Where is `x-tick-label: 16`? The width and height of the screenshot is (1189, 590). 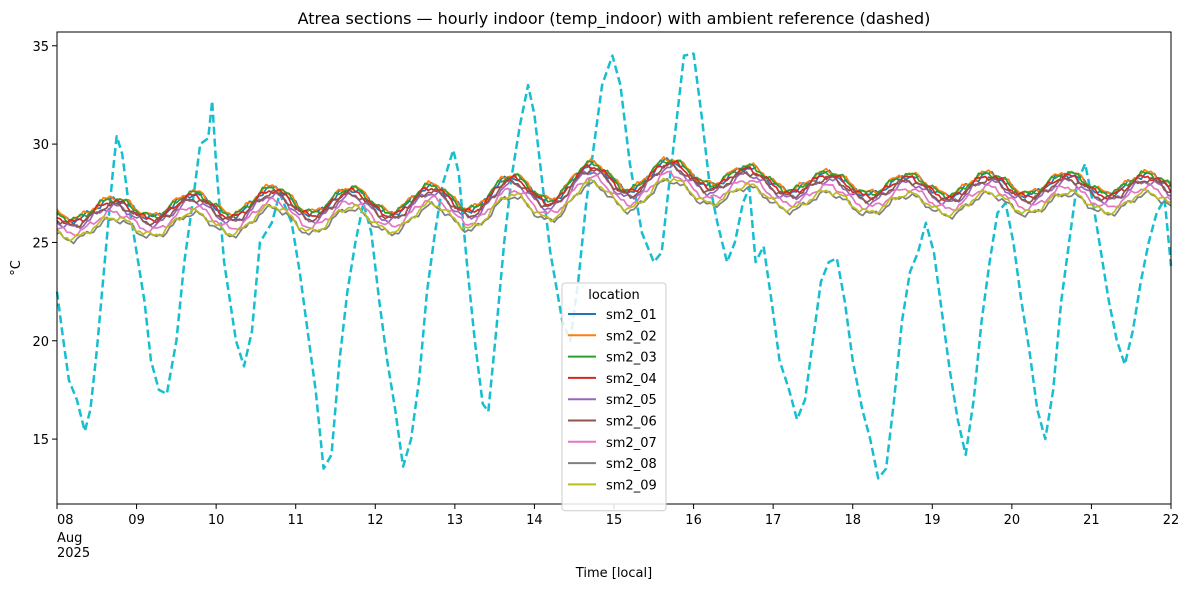 x-tick-label: 16 is located at coordinates (693, 520).